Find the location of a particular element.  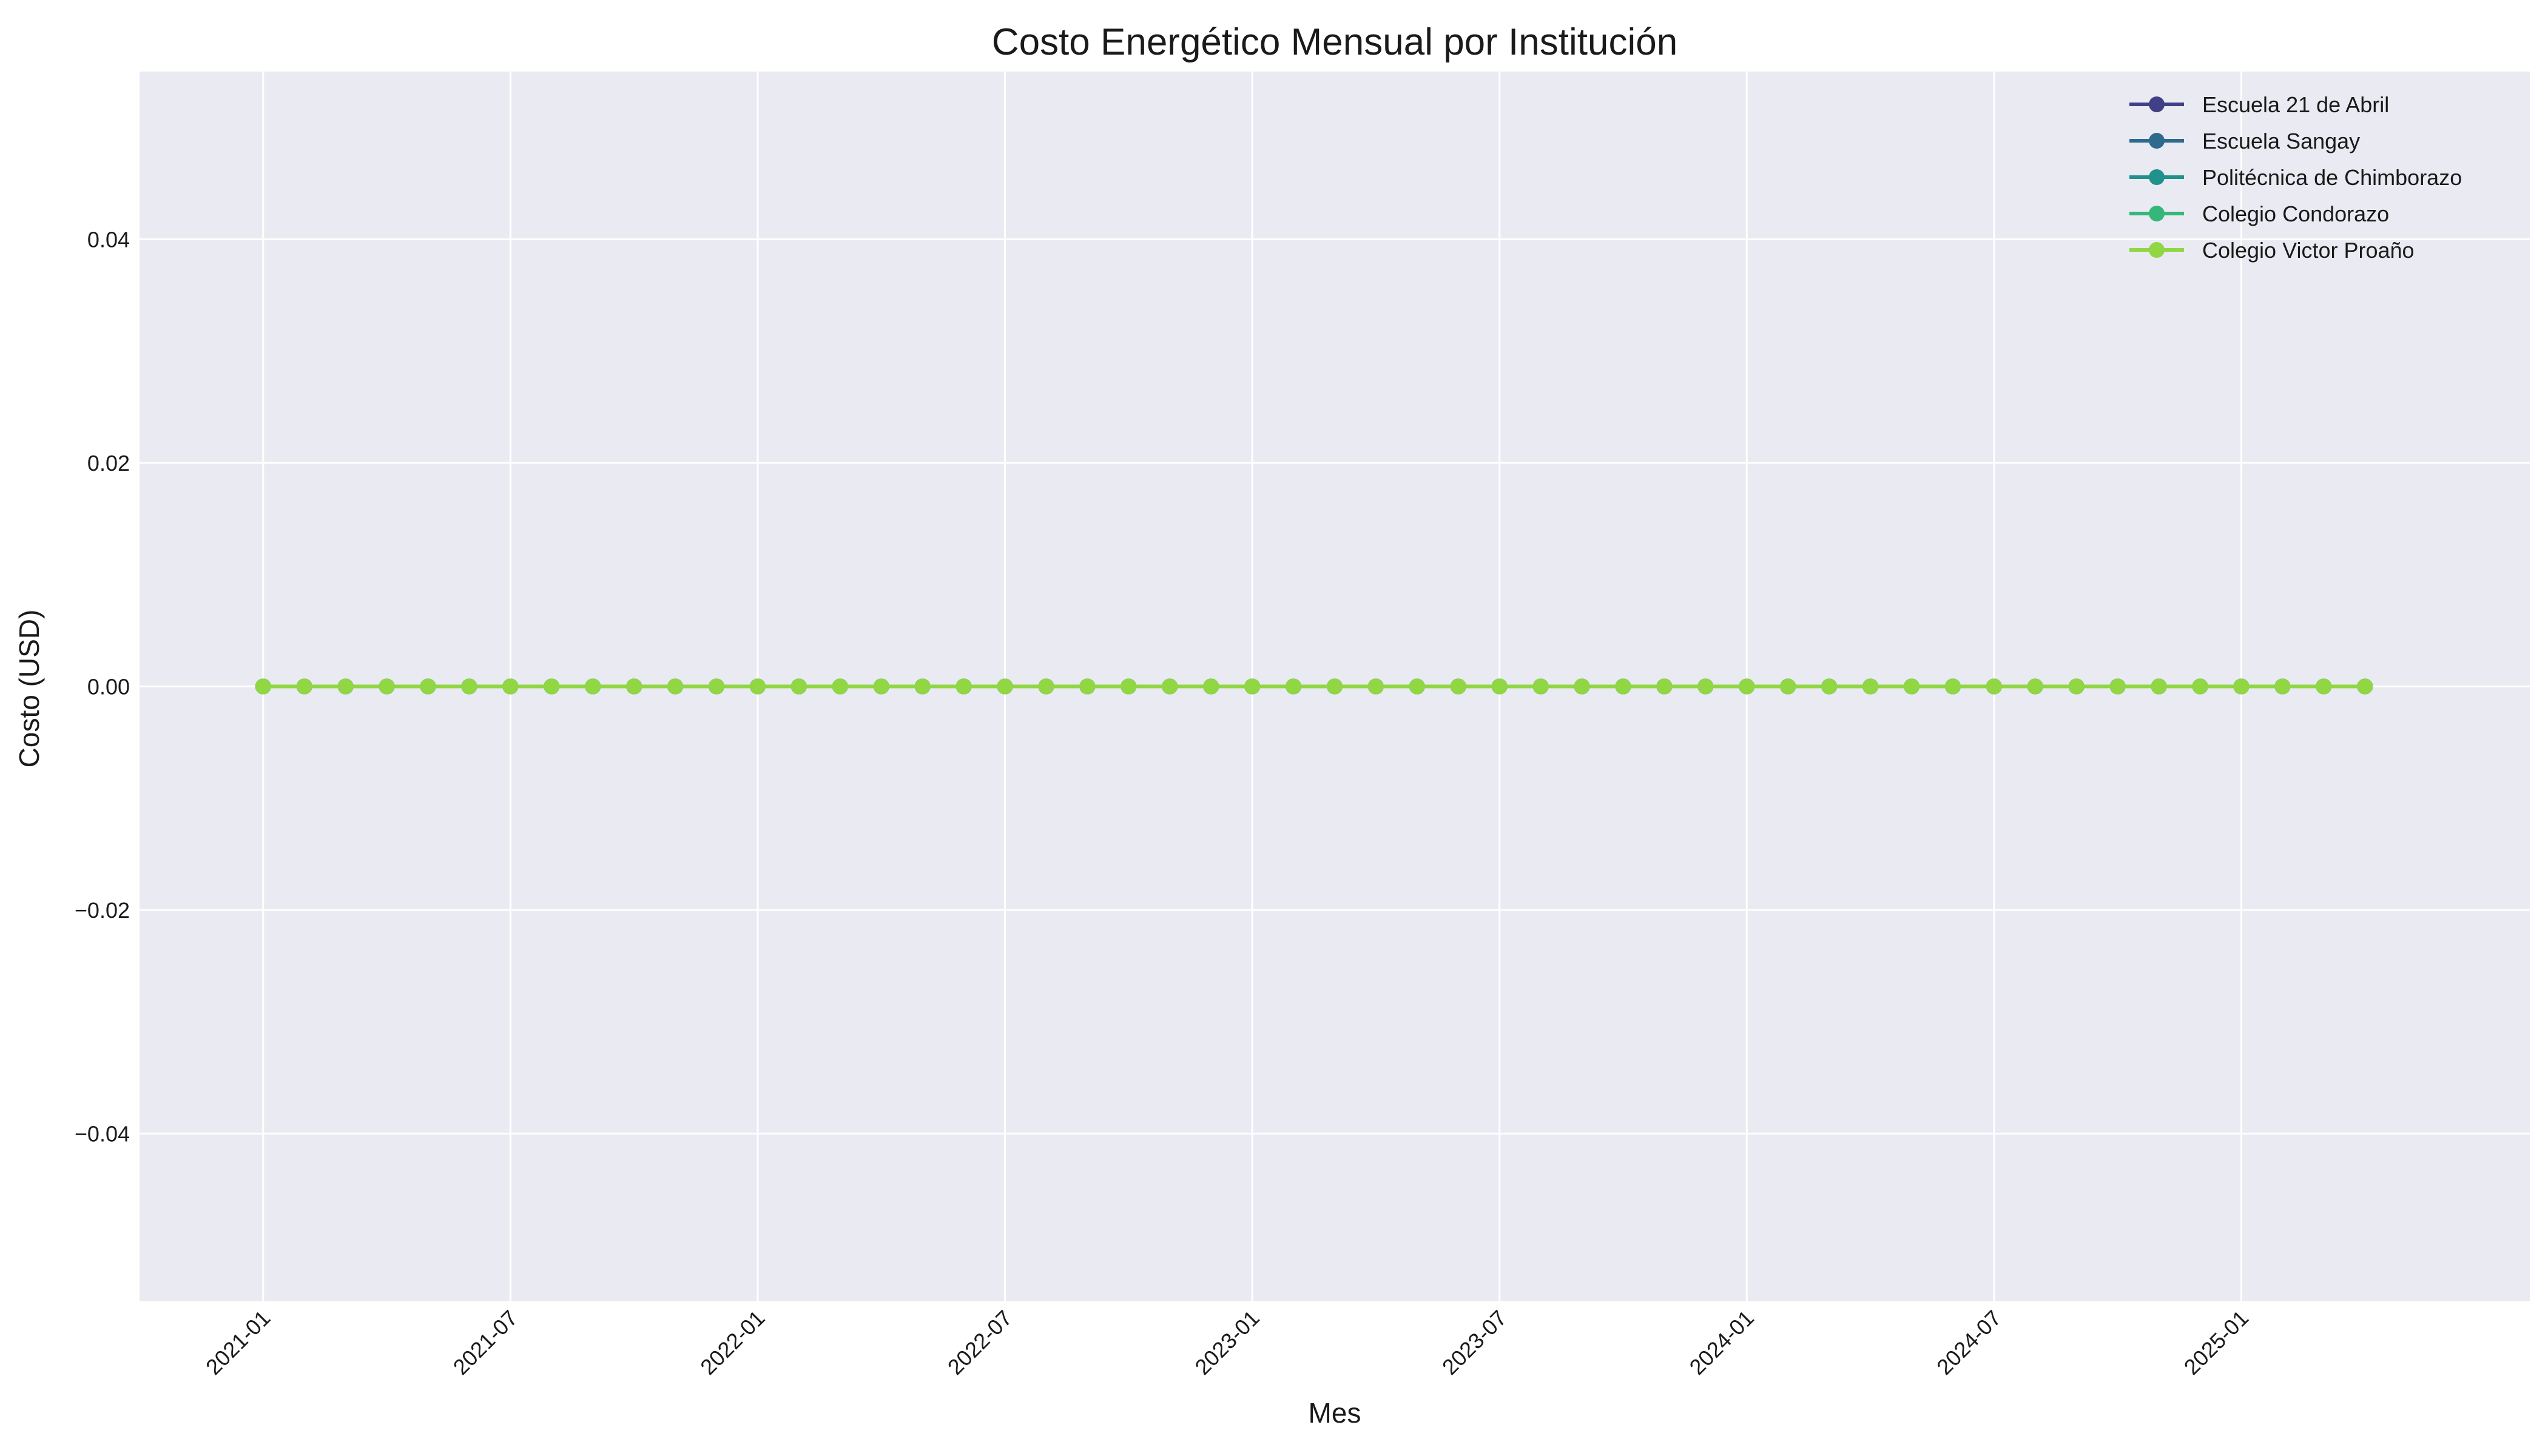

y-tick-label: 0.00 is located at coordinates (108, 687).